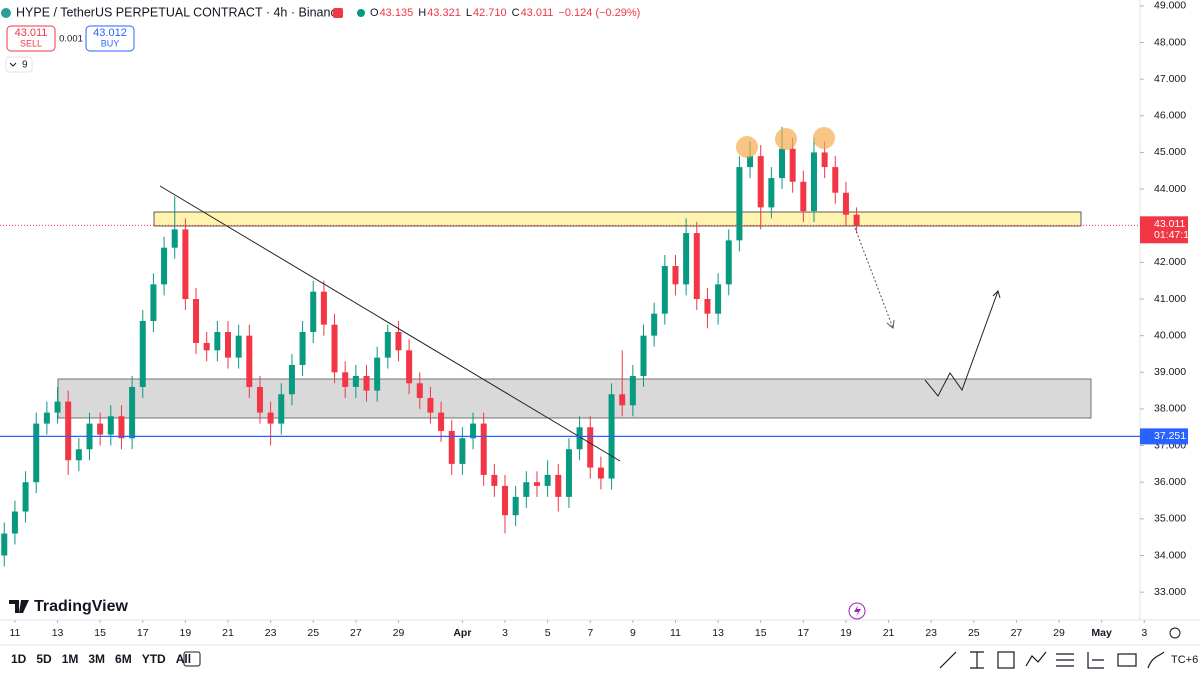 The width and height of the screenshot is (1200, 675). I want to click on tool-path, so click(1036, 659).